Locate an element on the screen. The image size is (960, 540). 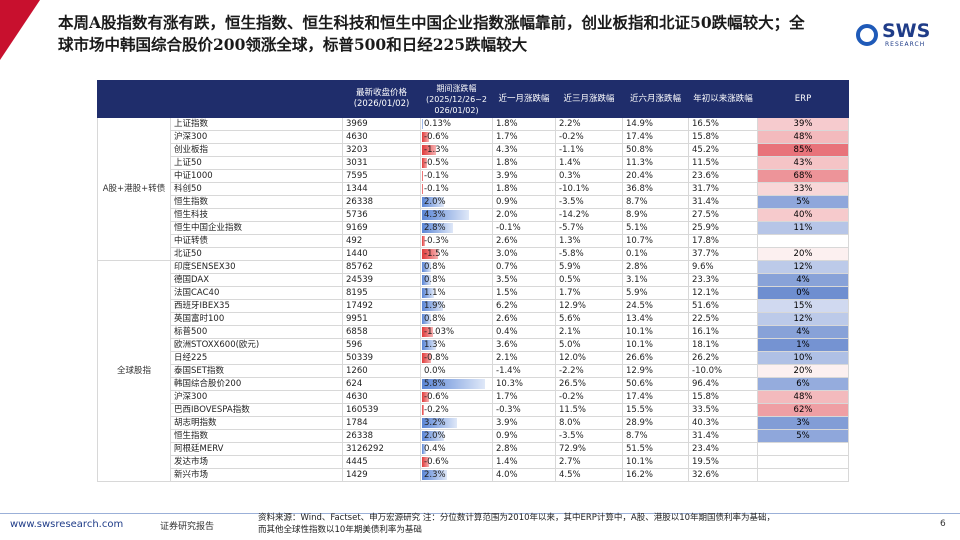
index-name: 英国富时100 is located at coordinates (256, 319).